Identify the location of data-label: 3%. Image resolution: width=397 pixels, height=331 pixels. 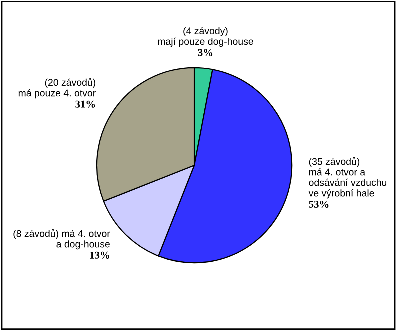
(205, 52).